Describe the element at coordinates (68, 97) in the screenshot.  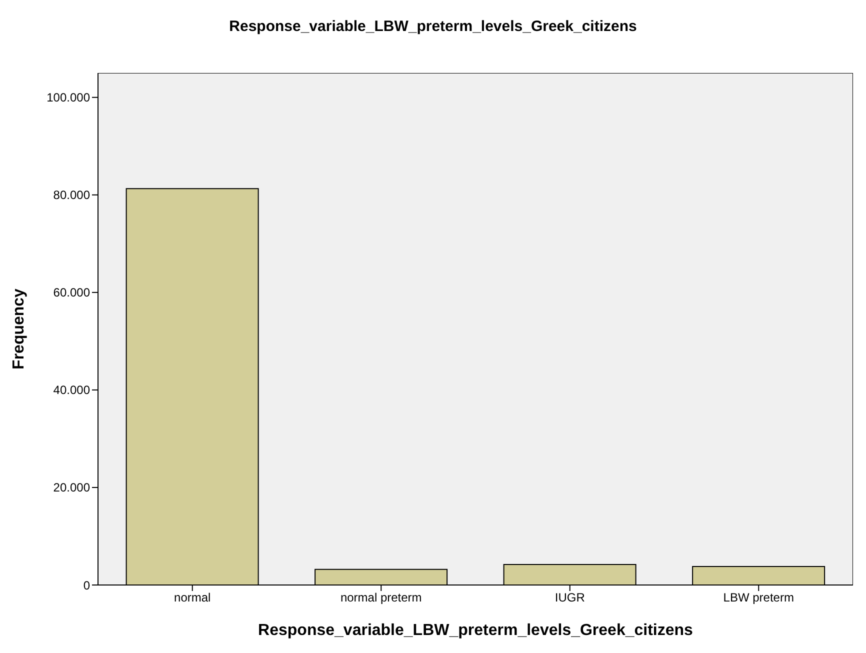
I see `y-tick-label: 100.000` at that location.